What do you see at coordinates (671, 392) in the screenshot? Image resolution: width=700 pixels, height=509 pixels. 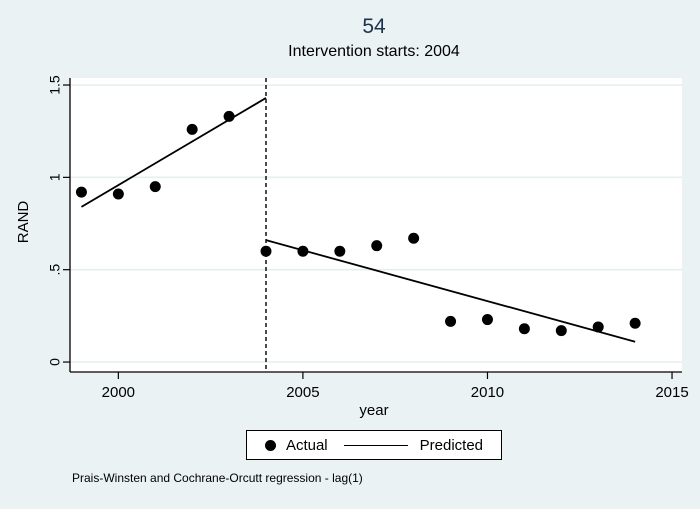 I see `x-tick-label: 2015` at bounding box center [671, 392].